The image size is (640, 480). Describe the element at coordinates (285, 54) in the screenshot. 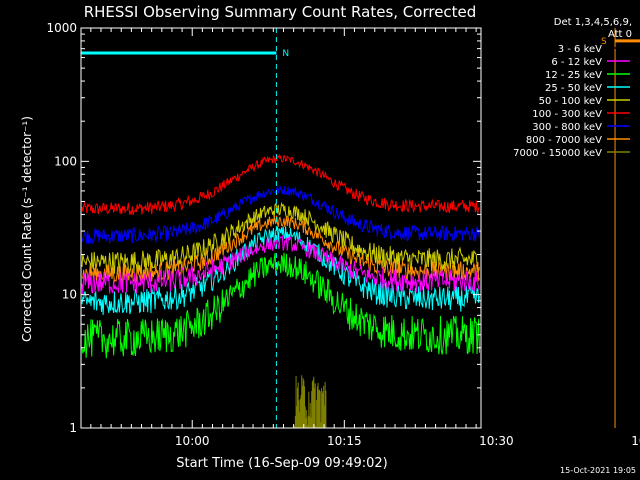

I see `night-label: N` at that location.